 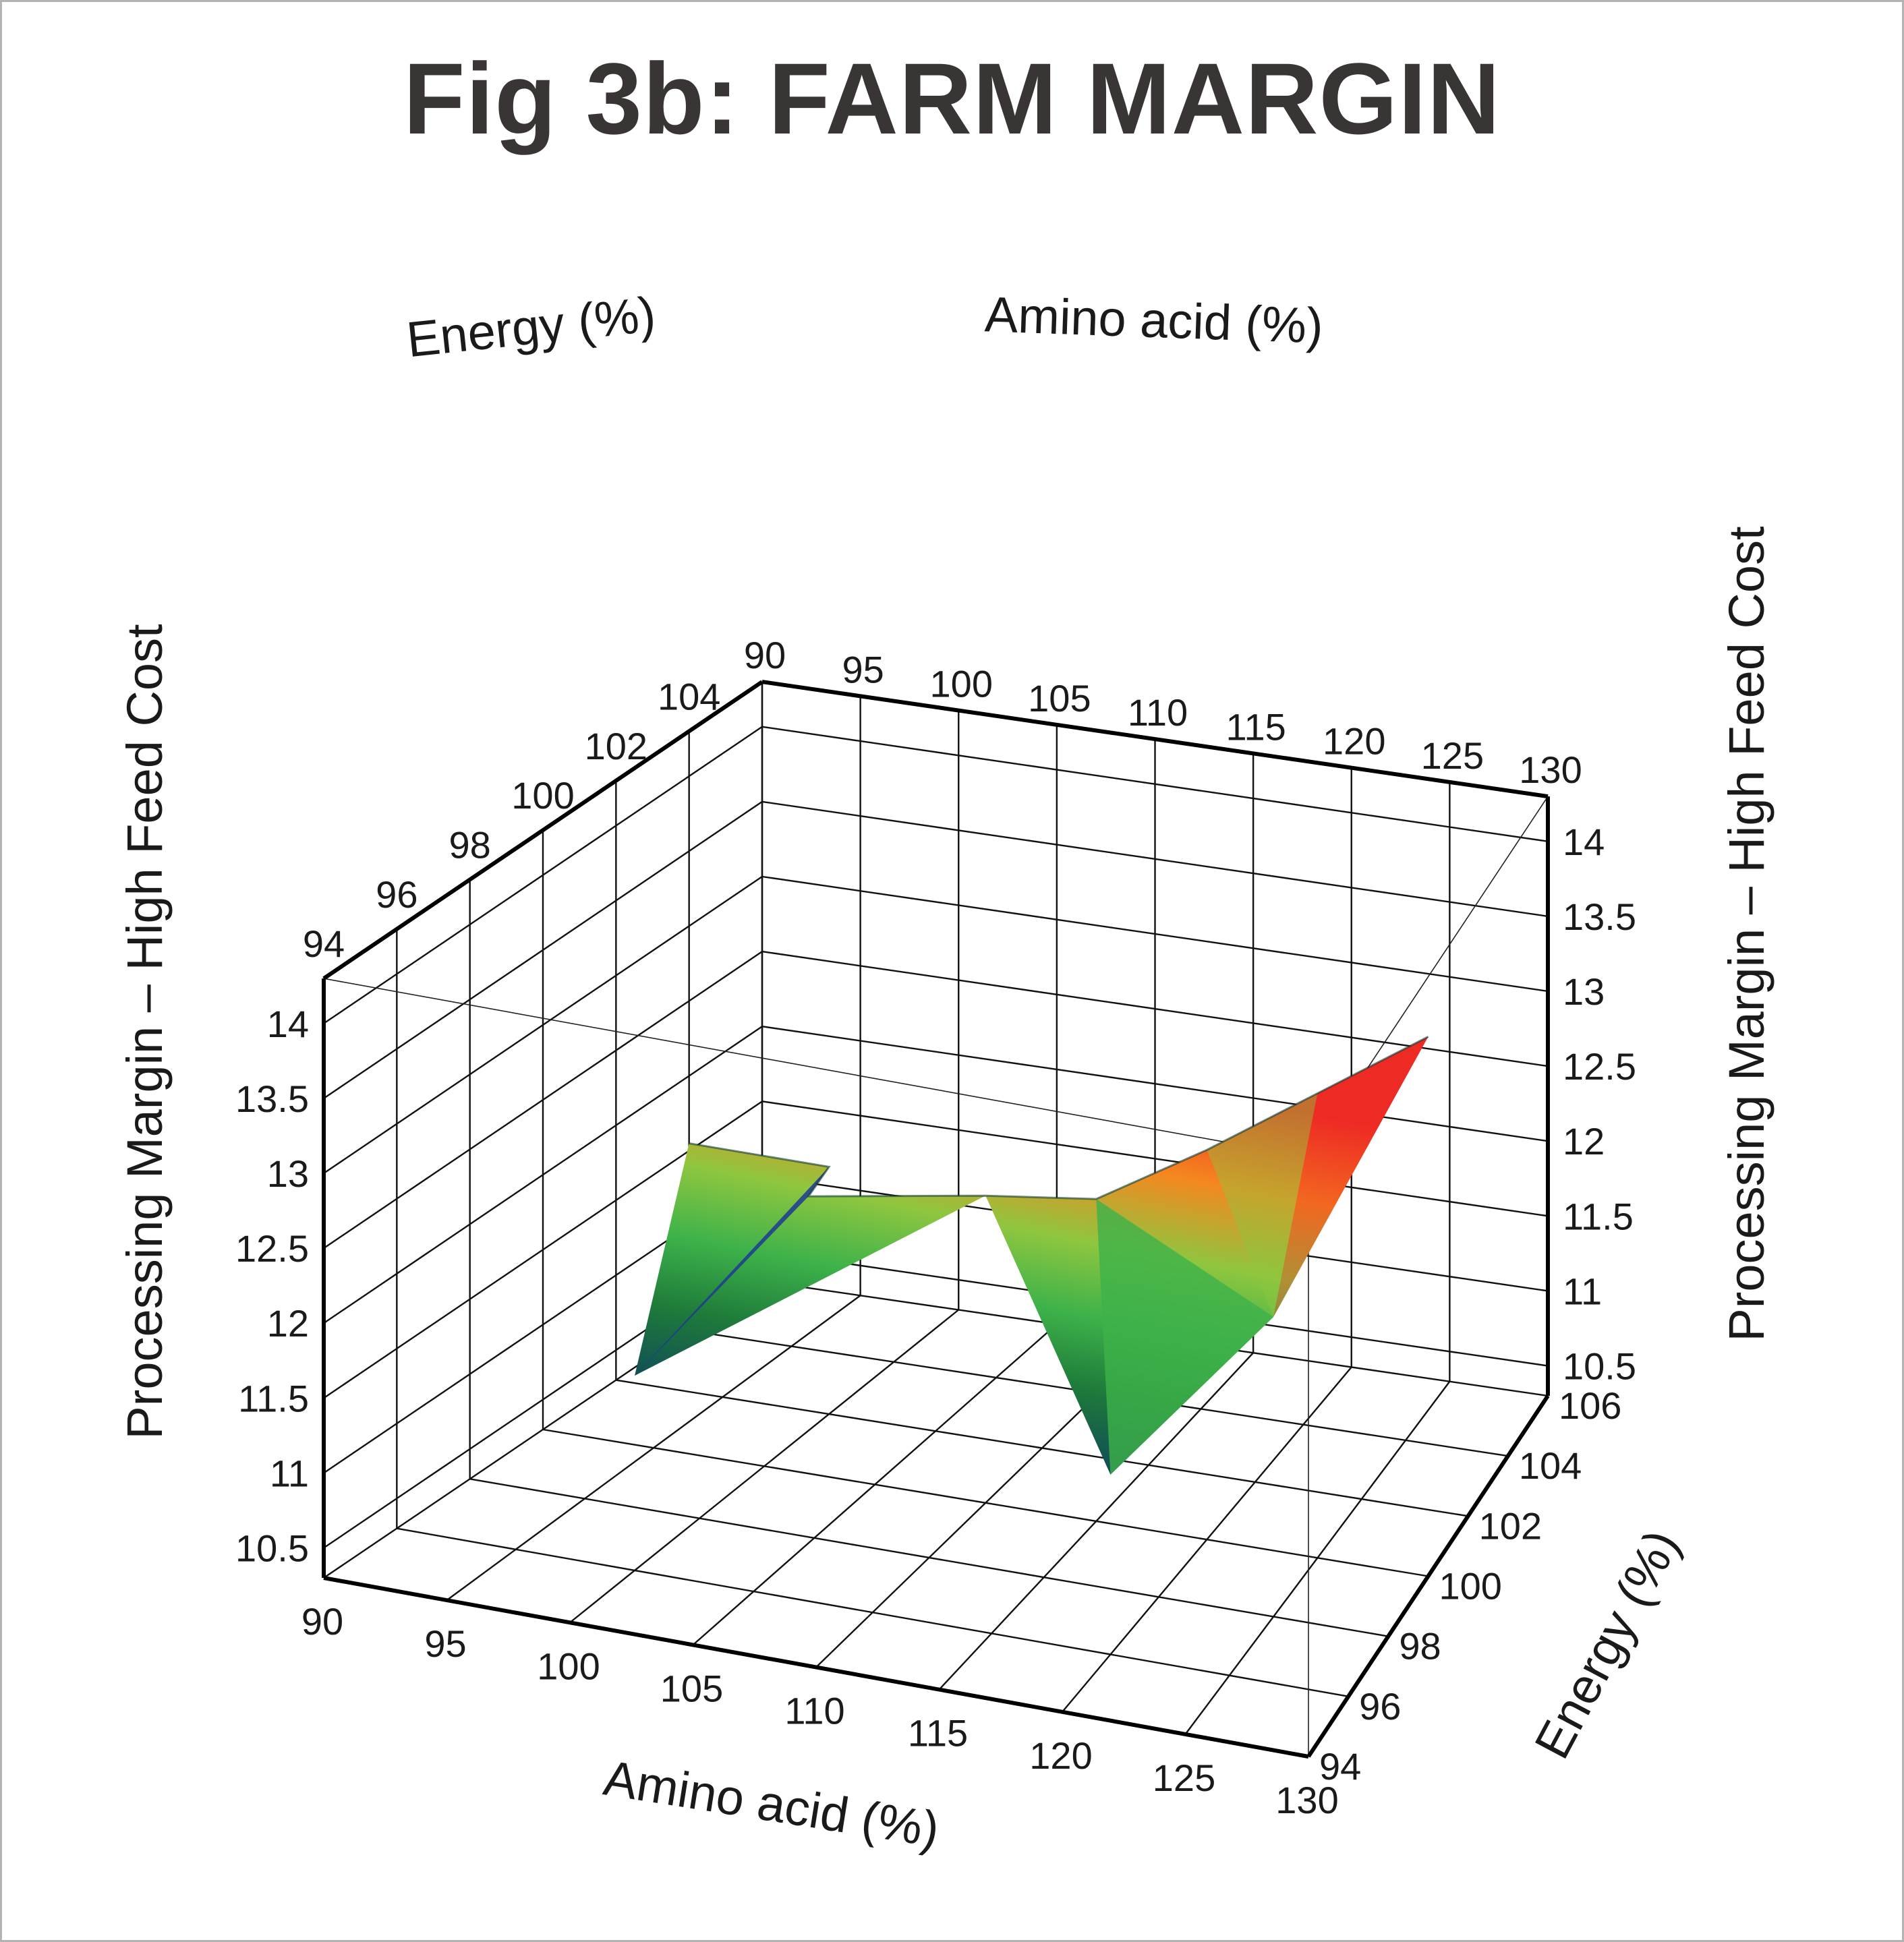 What do you see at coordinates (288, 1324) in the screenshot?
I see `z-tick-label: 12` at bounding box center [288, 1324].